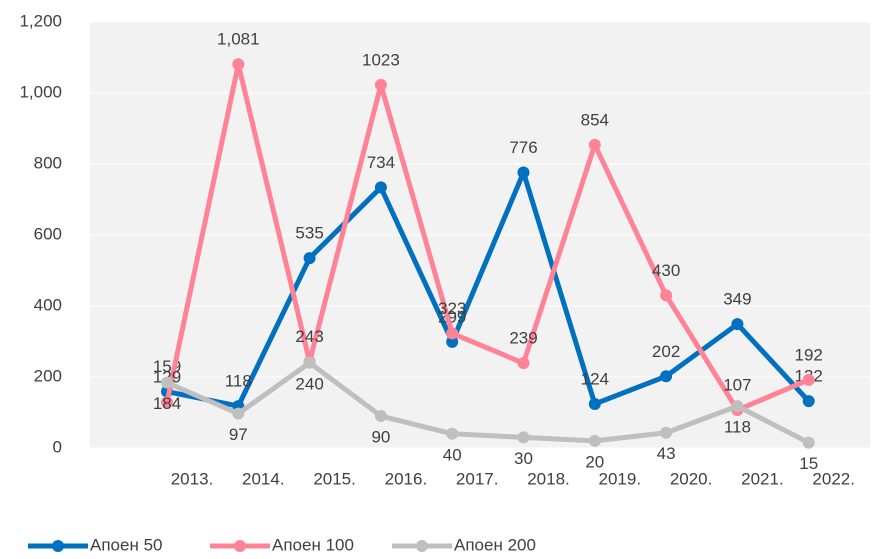 The height and width of the screenshot is (559, 884). What do you see at coordinates (381, 59) in the screenshot?
I see `data-label: 1023` at bounding box center [381, 59].